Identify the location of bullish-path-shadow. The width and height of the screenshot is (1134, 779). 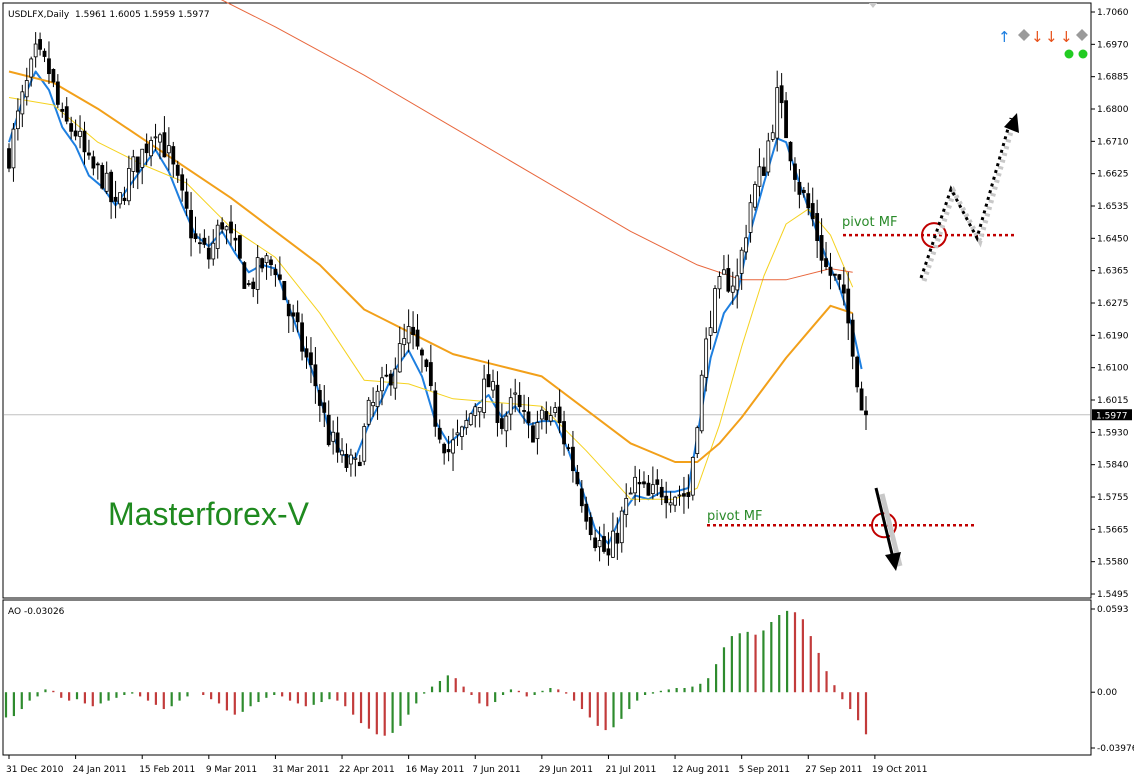
(969, 201).